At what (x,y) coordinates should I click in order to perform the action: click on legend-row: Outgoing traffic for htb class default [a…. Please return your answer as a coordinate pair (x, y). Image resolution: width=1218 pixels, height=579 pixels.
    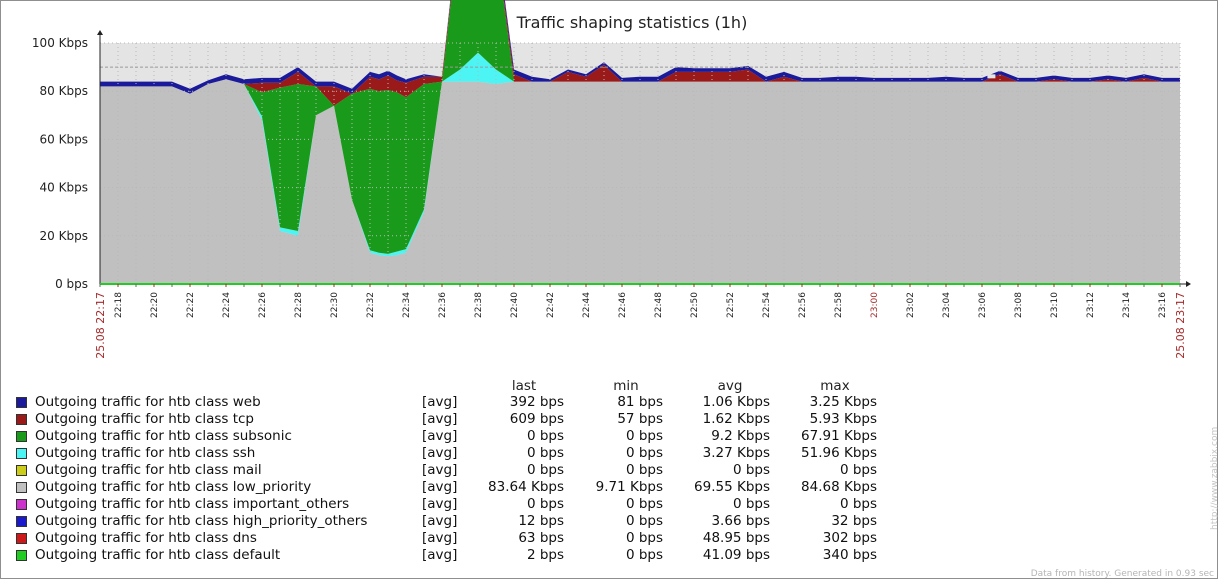
    Looking at the image, I should click on (456, 555).